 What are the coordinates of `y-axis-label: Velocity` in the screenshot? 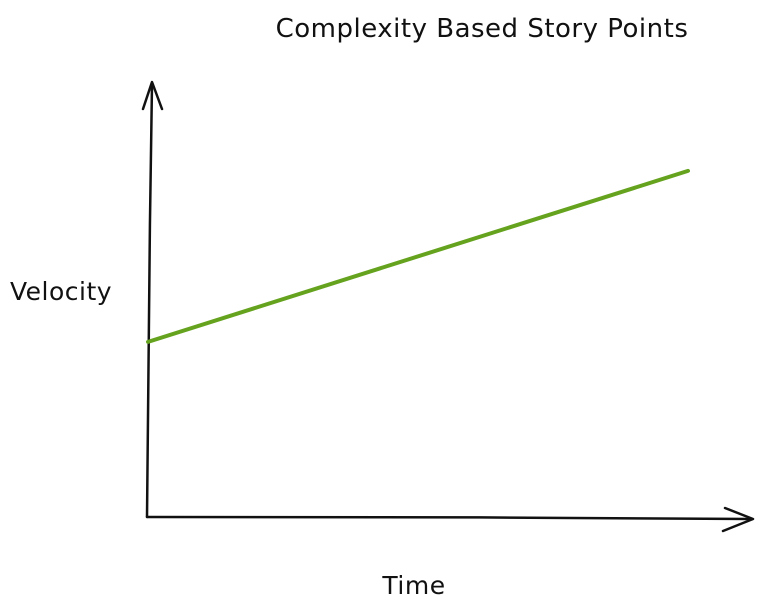 It's located at (61, 291).